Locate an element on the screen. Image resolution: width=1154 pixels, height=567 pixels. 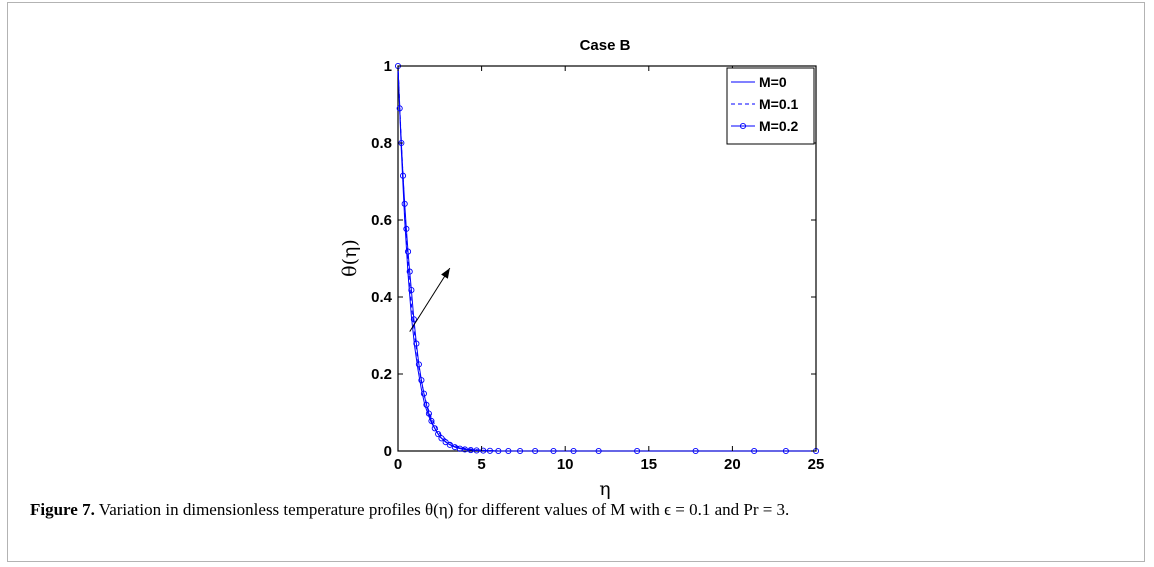
legend-box is located at coordinates (770, 106).